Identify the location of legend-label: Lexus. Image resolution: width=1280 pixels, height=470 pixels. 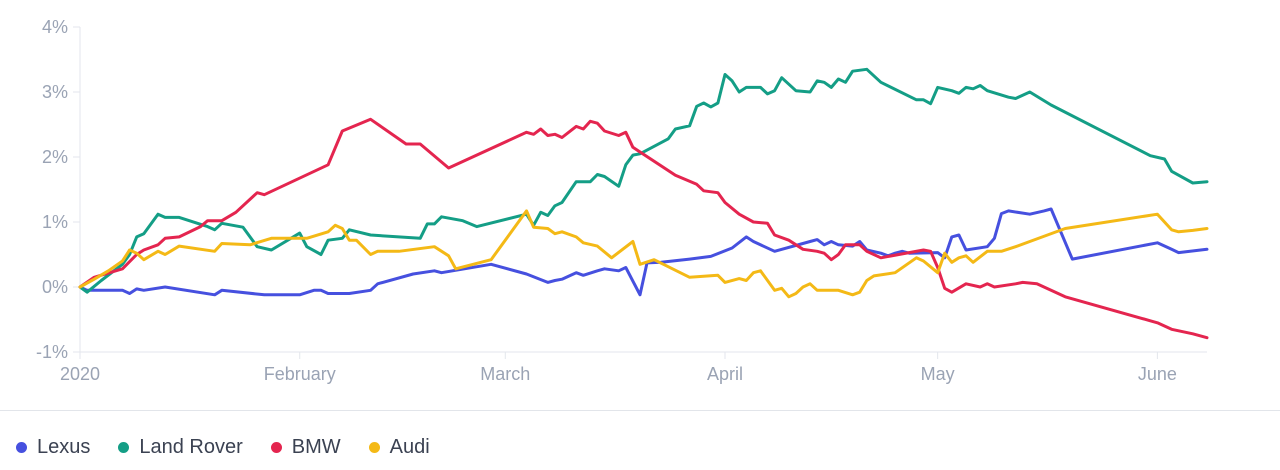
(64, 447).